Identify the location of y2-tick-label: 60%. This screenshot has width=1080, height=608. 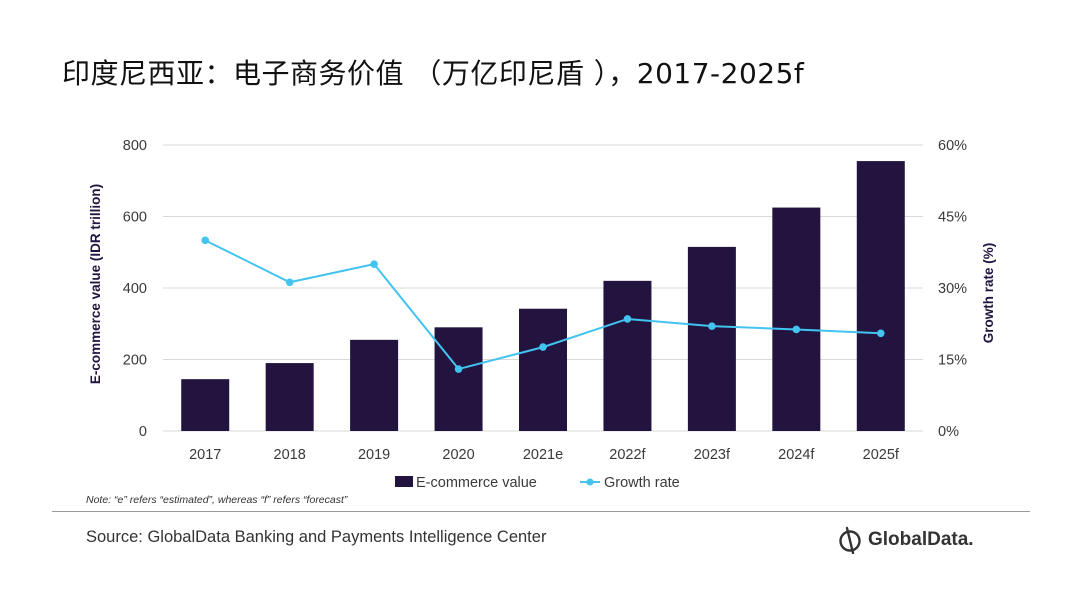
(952, 146).